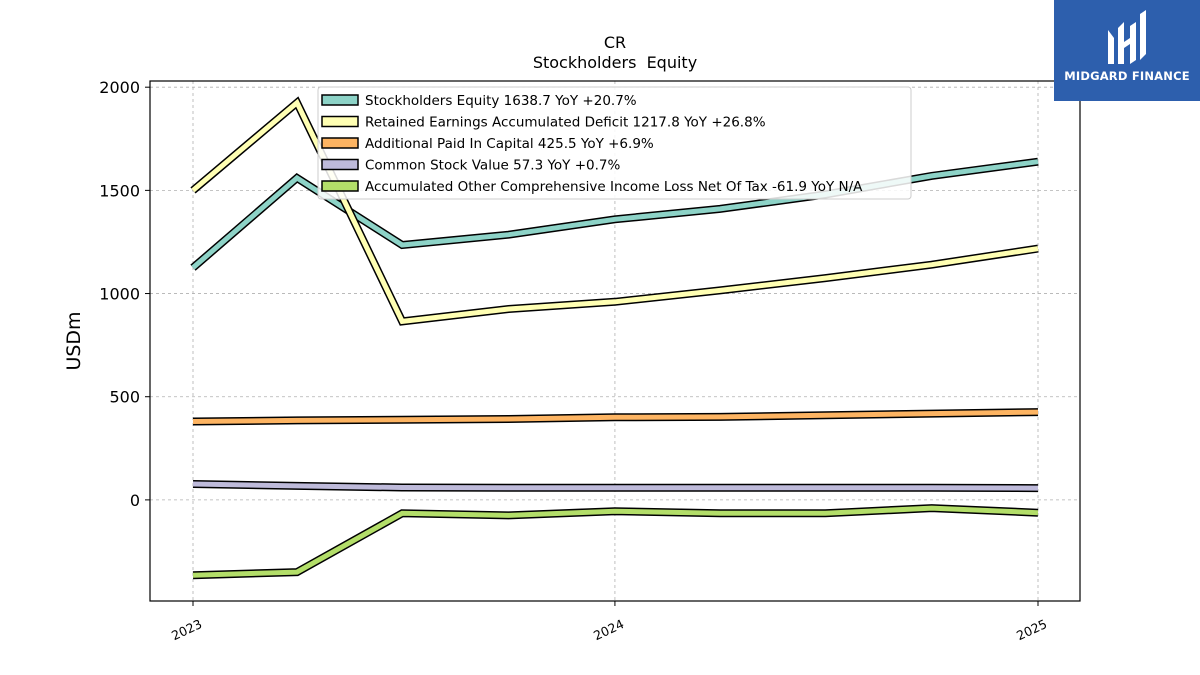 Image resolution: width=1200 pixels, height=675 pixels. What do you see at coordinates (1031, 629) in the screenshot?
I see `x-tick-label: 2025` at bounding box center [1031, 629].